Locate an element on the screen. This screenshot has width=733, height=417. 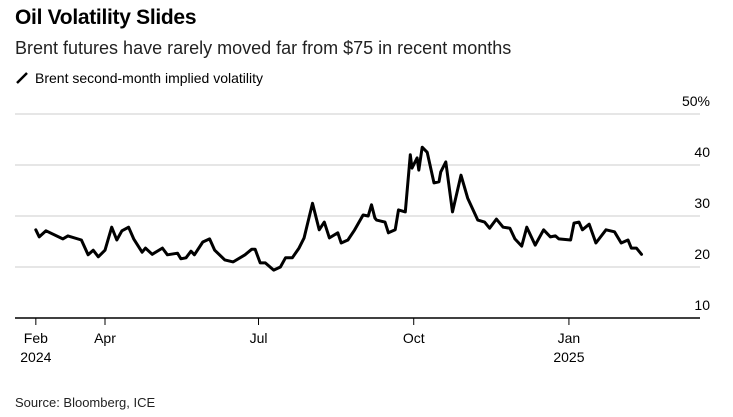
y-tick-label: 40 is located at coordinates (702, 152).